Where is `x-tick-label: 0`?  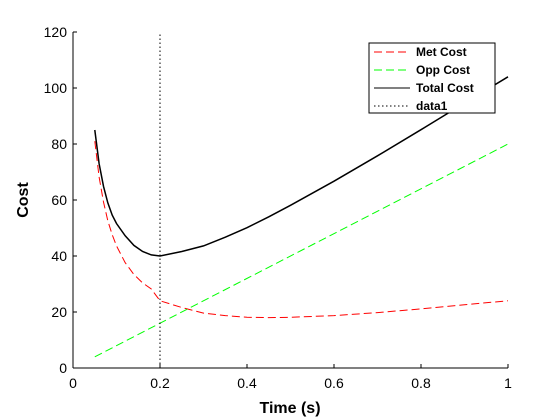 x-tick-label: 0 is located at coordinates (73, 383).